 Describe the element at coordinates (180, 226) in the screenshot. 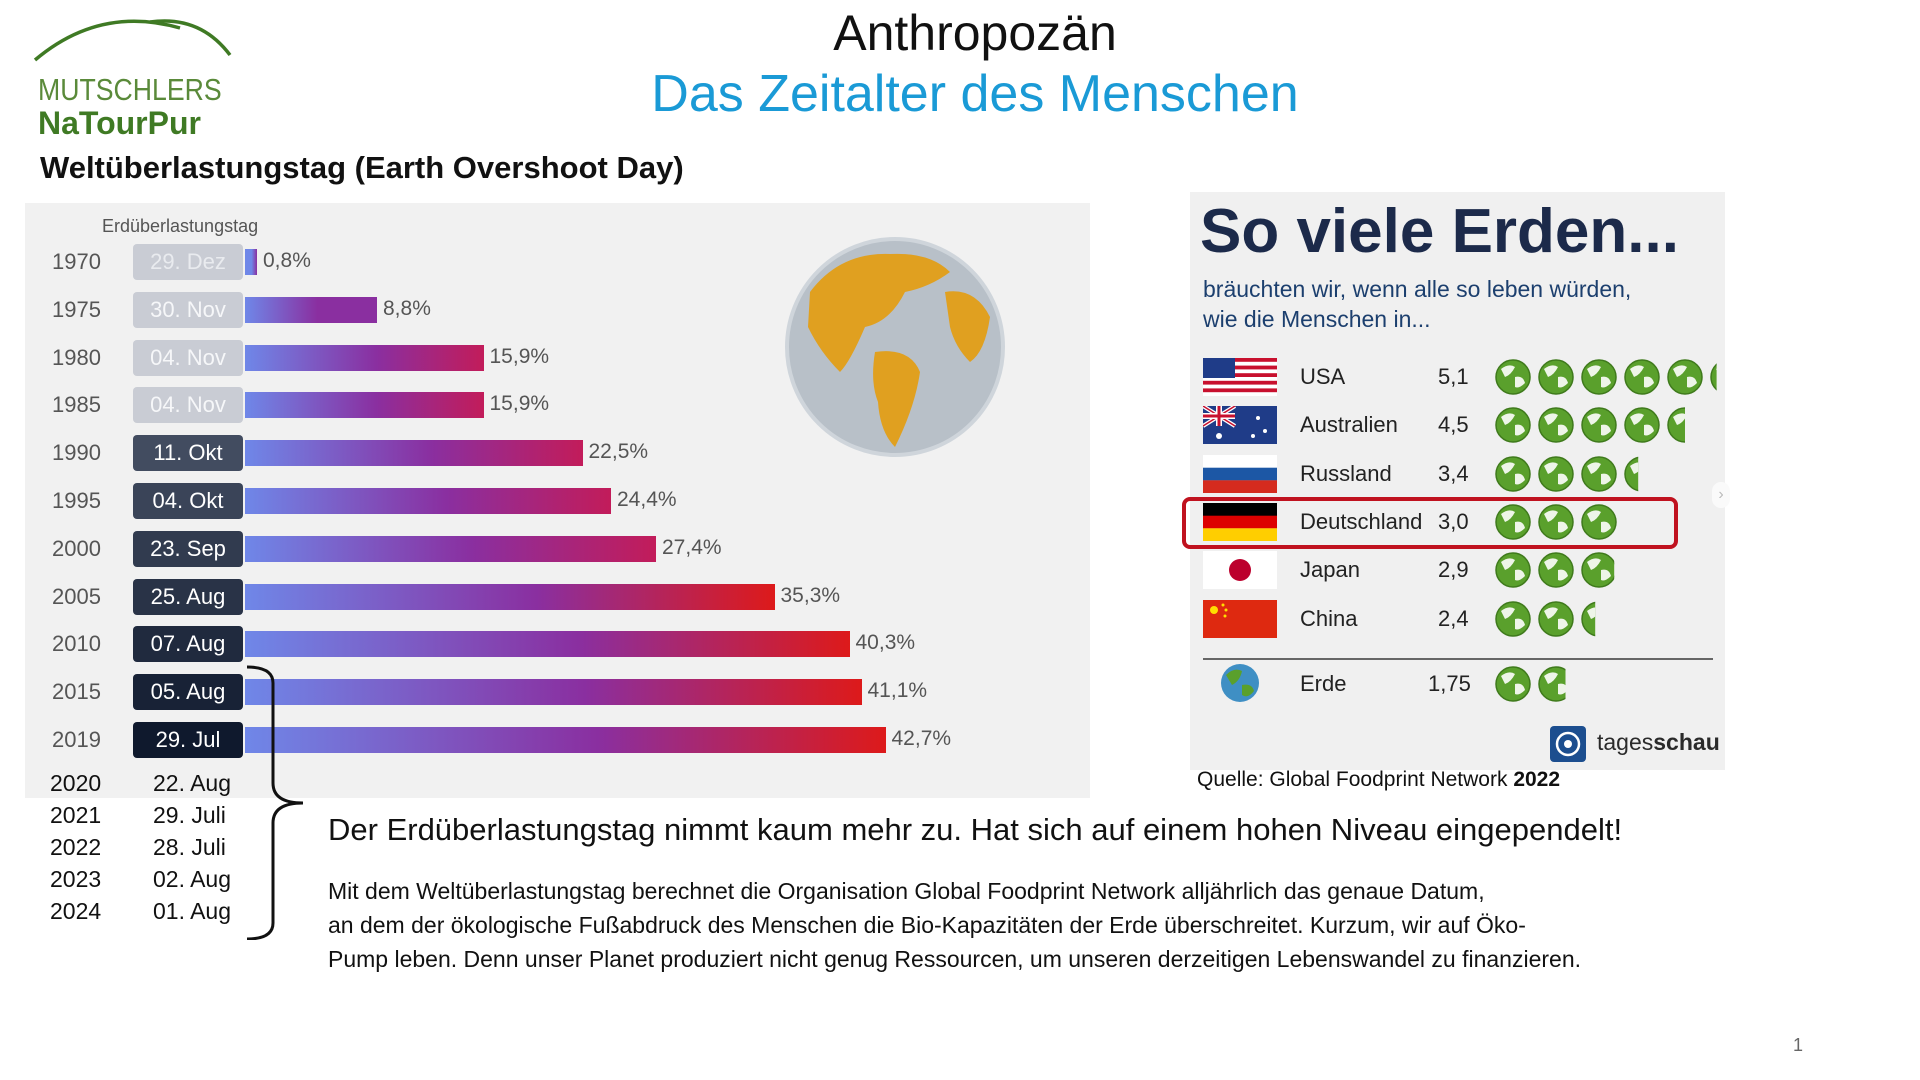

I see `chart-axis-label: Erdüberlastungstag` at that location.